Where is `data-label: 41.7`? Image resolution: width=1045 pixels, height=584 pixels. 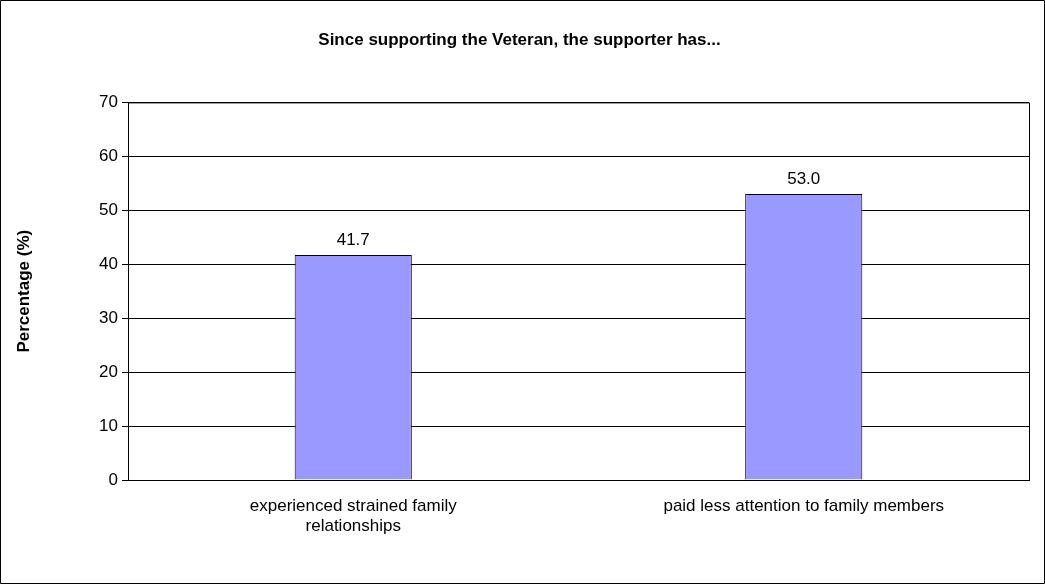
data-label: 41.7 is located at coordinates (353, 240).